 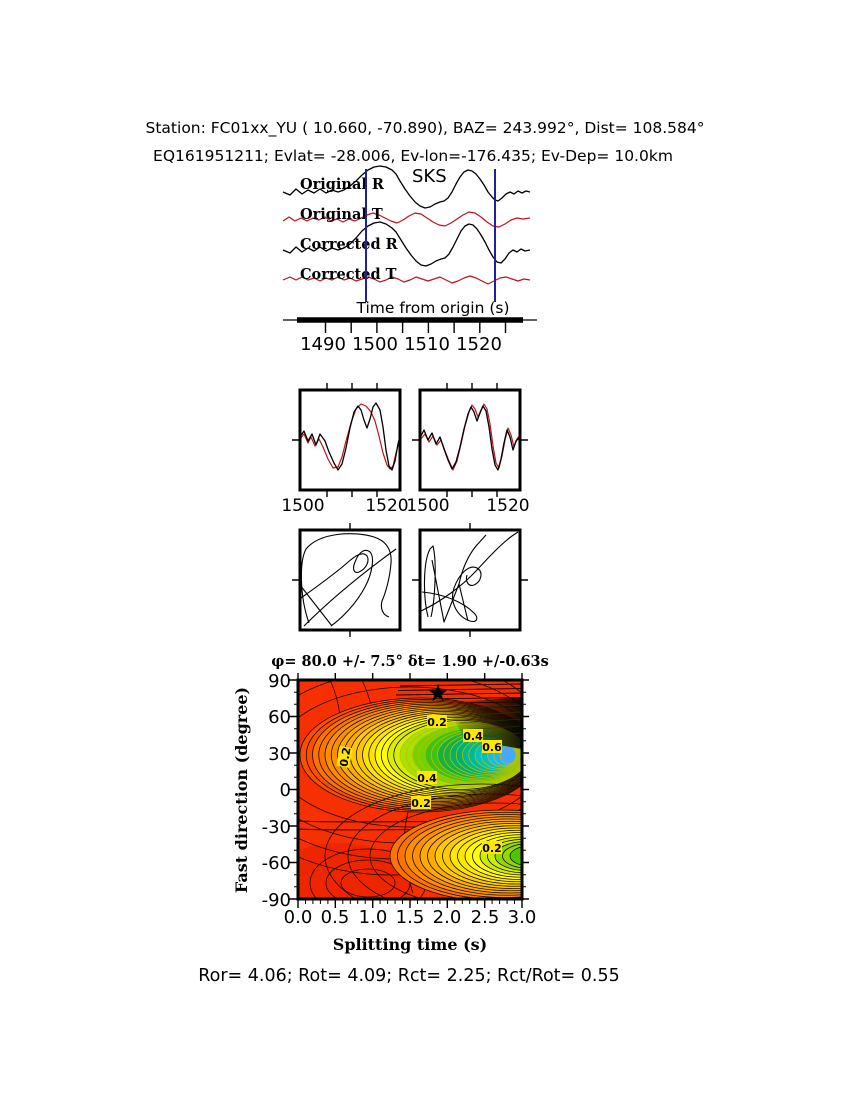 I want to click on trace-label-original-r: Original R, so click(x=342, y=184).